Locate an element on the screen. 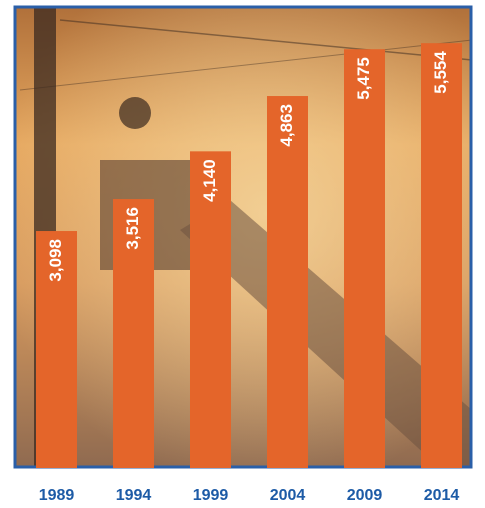 The width and height of the screenshot is (485, 508). value-label: 4,863 is located at coordinates (286, 125).